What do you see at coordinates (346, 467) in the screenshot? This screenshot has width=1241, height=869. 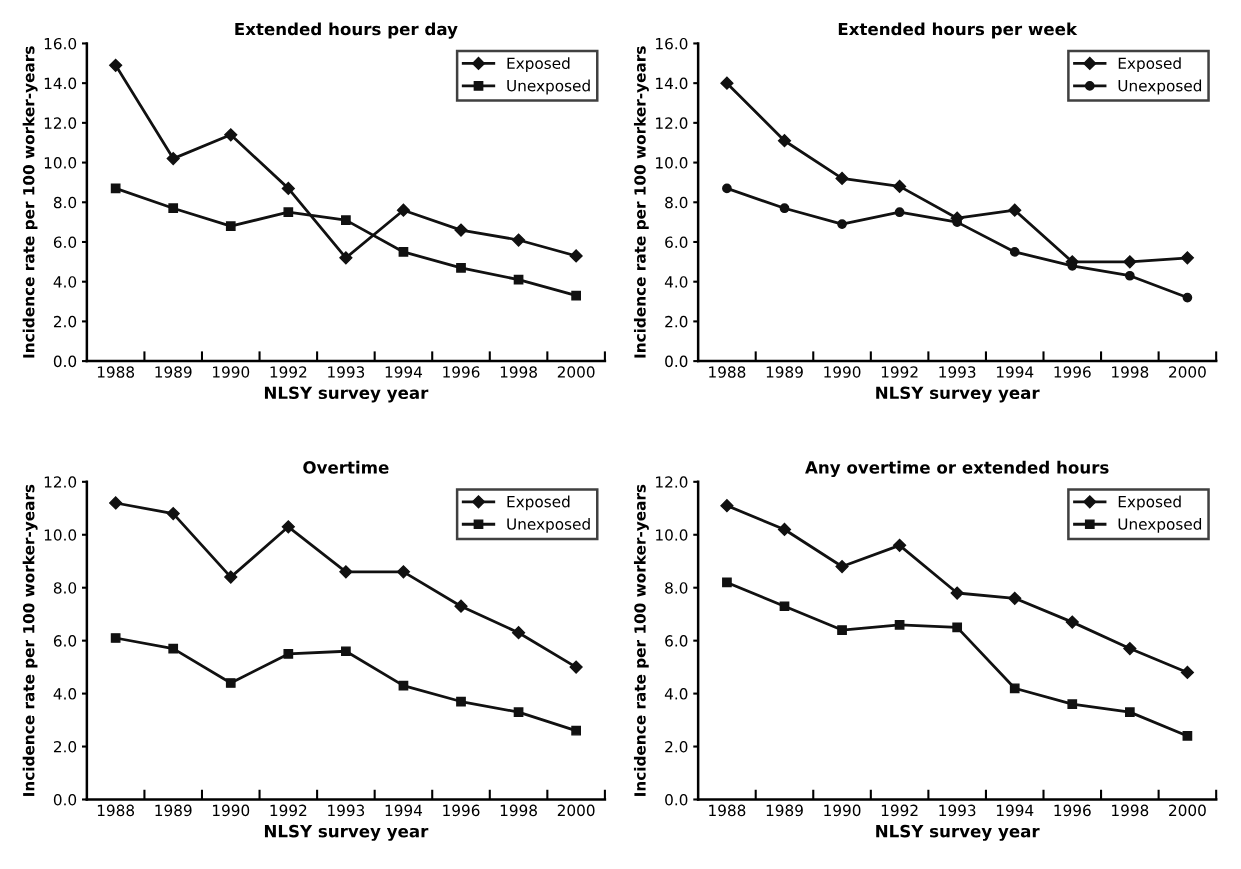 I see `chart-title: Overtime` at bounding box center [346, 467].